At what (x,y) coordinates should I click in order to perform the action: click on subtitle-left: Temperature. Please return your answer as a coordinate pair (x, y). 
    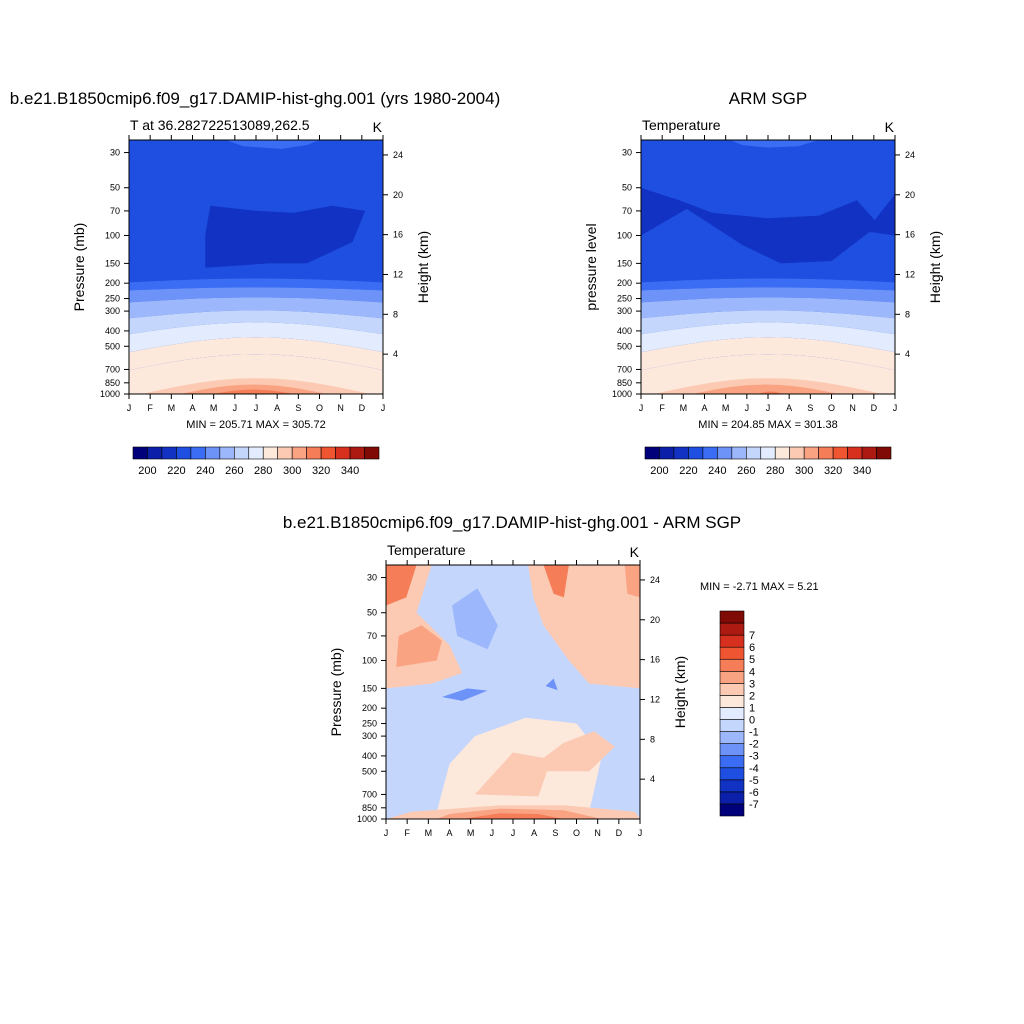
    Looking at the image, I should click on (681, 125).